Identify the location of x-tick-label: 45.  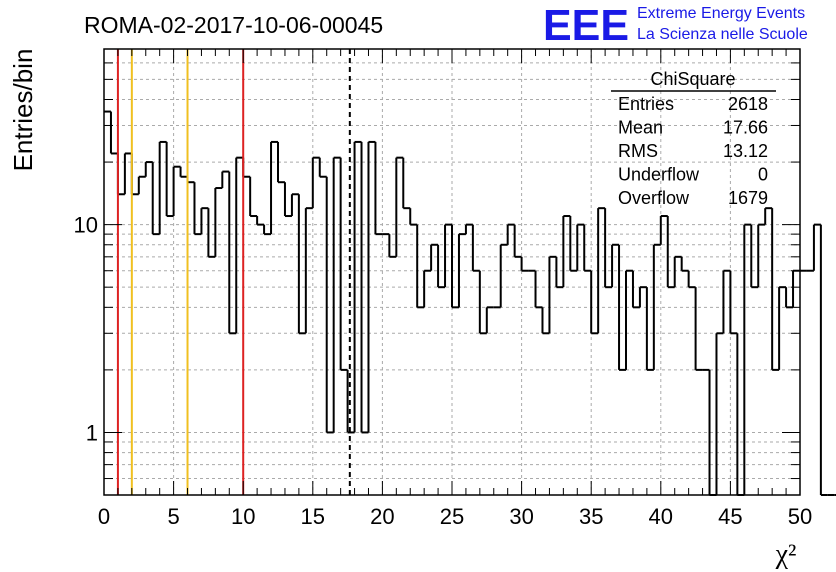
(730, 516).